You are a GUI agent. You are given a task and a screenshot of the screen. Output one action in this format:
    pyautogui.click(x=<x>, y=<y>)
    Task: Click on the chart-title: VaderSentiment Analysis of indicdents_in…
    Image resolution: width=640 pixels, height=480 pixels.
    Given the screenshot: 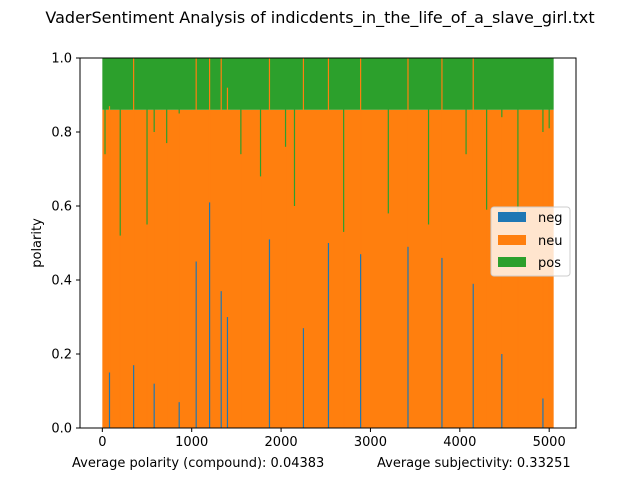 What is the action you would take?
    pyautogui.click(x=319, y=18)
    